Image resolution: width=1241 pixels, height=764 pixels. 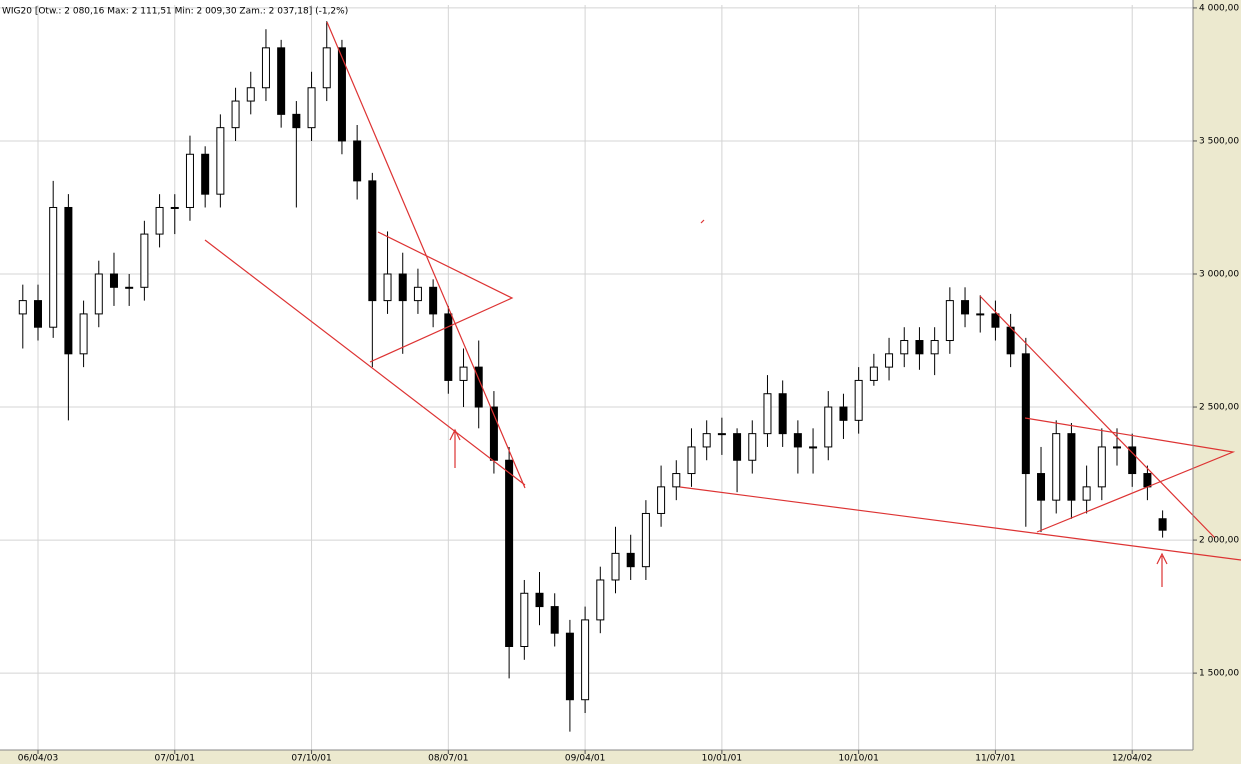 I want to click on x-tick-label: 10/10/01, so click(x=858, y=759).